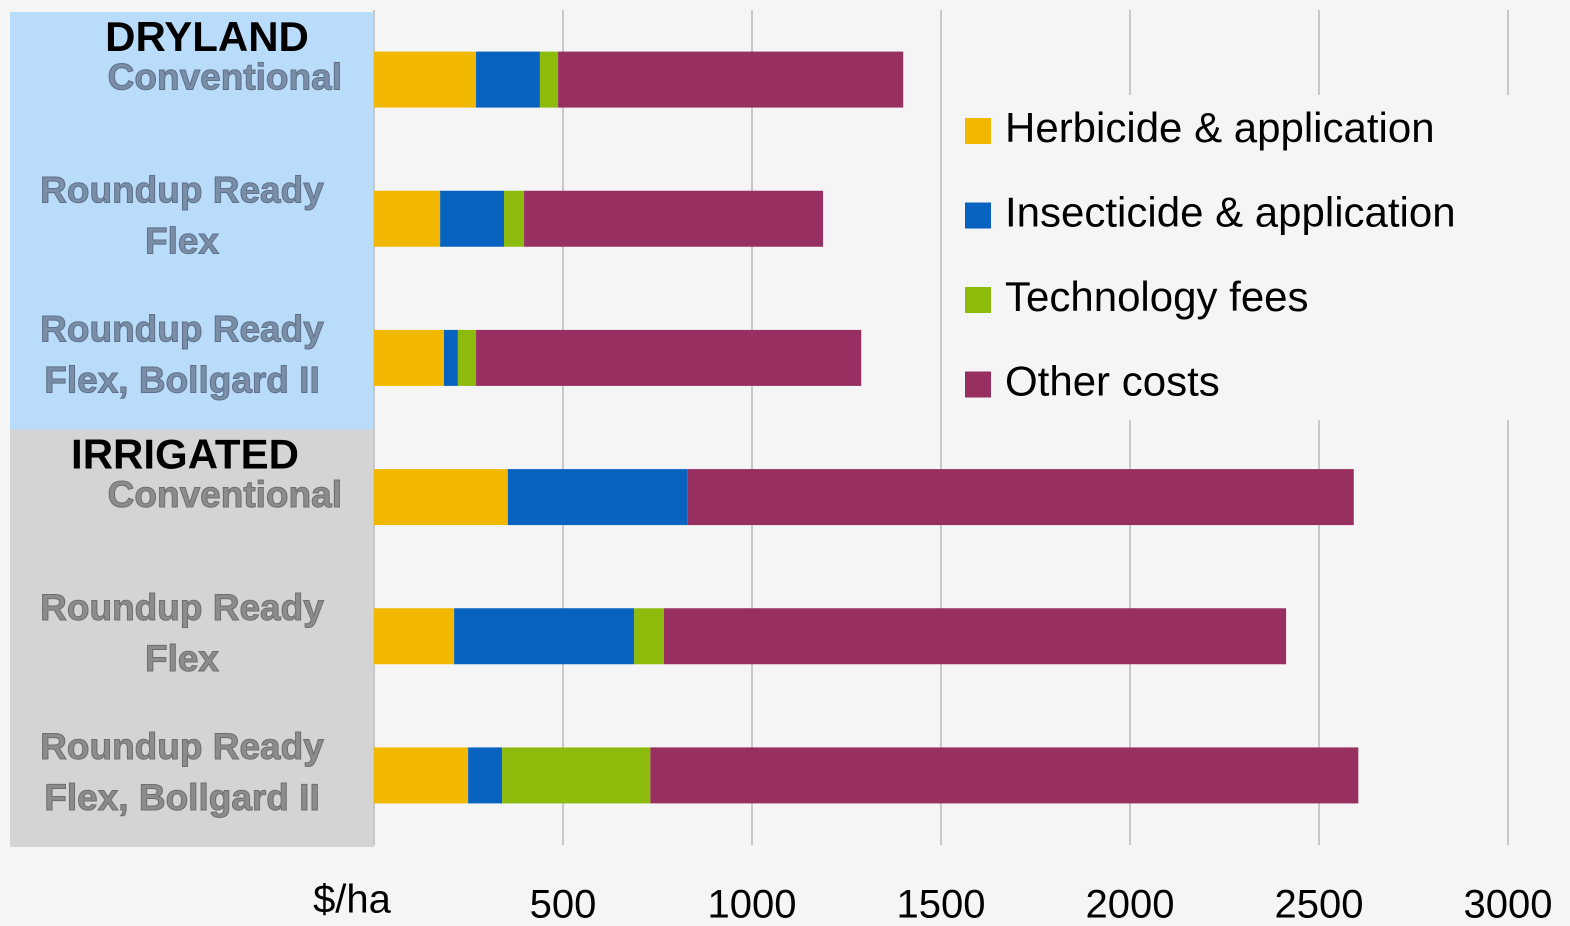  What do you see at coordinates (752, 904) in the screenshot?
I see `x-tick-label: 1000` at bounding box center [752, 904].